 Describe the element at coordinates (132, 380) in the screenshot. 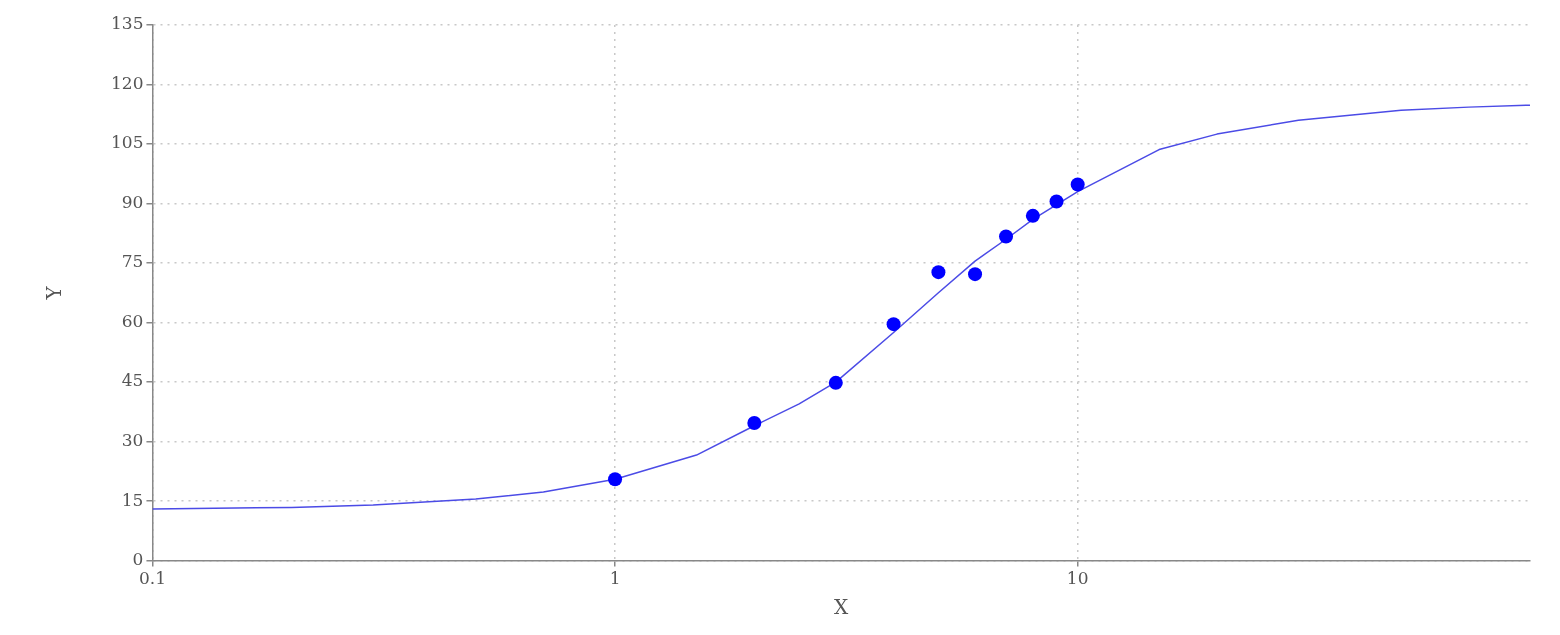

I see `y-tick-label: 45` at that location.